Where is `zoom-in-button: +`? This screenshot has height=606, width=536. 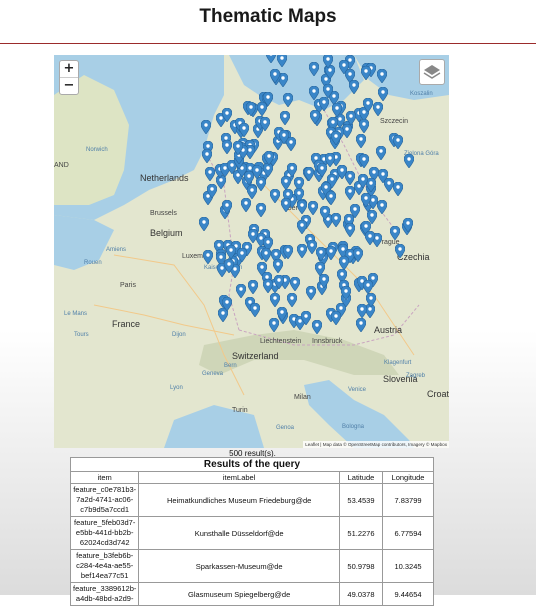
zoom-in-button: + is located at coordinates (69, 68).